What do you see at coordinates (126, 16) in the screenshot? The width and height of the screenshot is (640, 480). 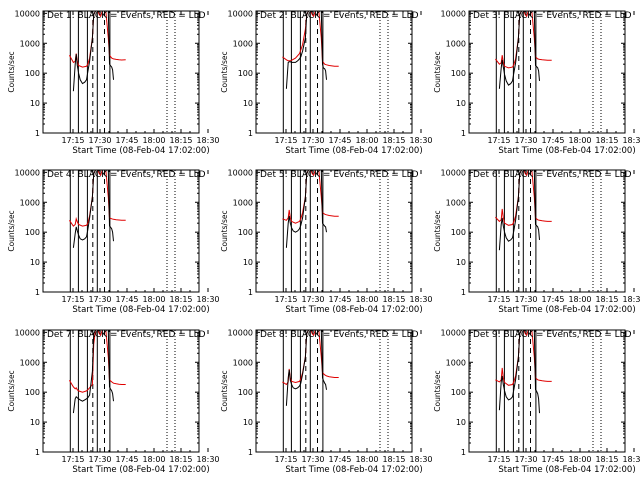 I see `panel-title: Det 1: BLACK = Events, RED = LLD` at bounding box center [126, 16].